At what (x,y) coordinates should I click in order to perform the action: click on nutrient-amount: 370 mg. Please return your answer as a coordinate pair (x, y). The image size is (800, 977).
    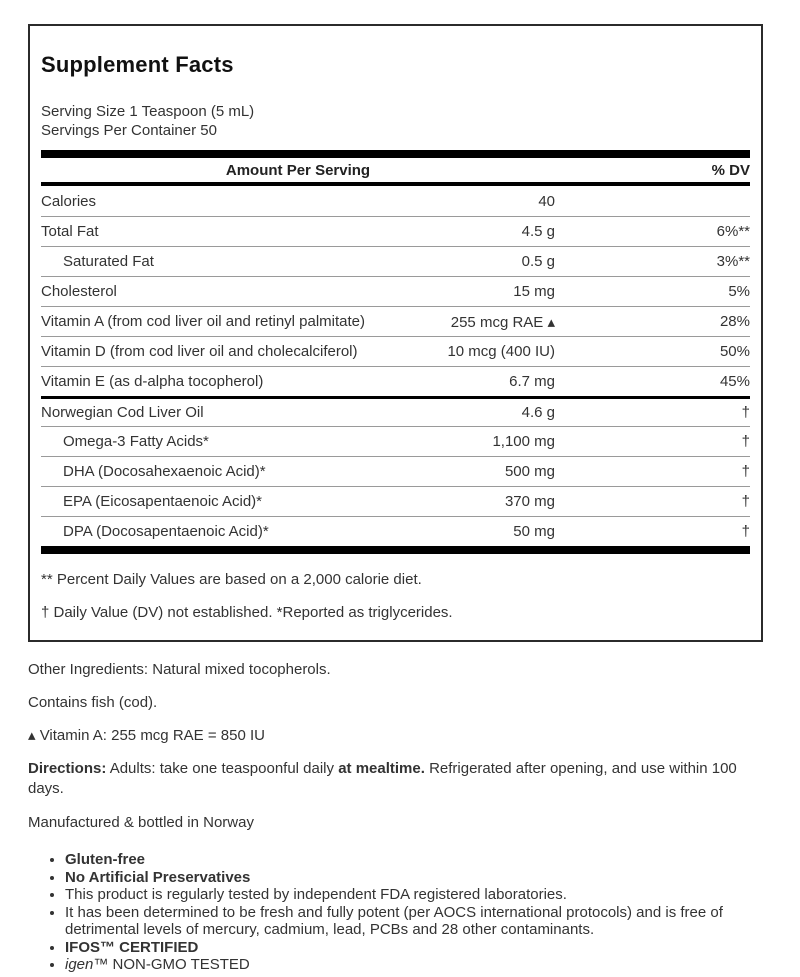
    Looking at the image, I should click on (529, 501).